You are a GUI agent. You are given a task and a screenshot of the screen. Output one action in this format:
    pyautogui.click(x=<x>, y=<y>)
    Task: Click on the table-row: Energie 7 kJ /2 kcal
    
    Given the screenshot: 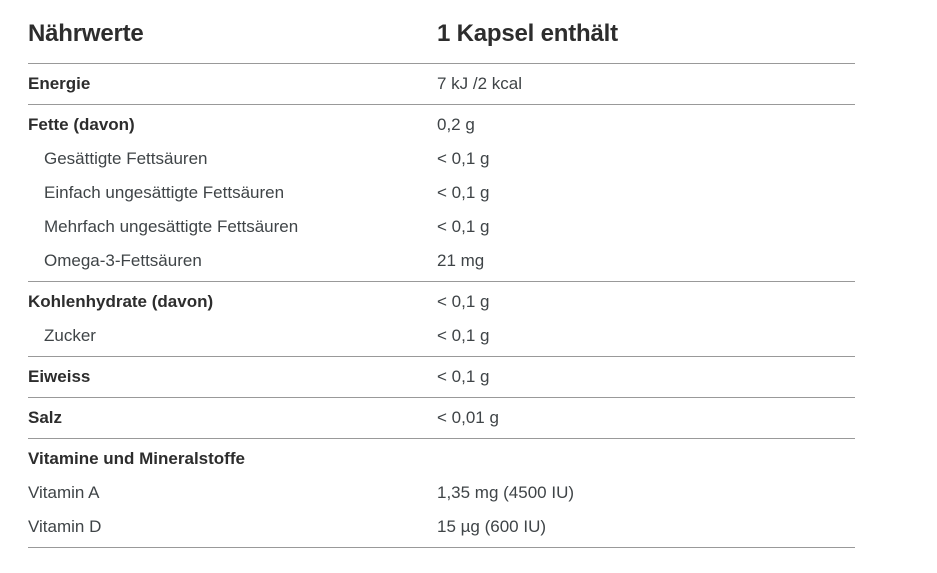 What is the action you would take?
    pyautogui.click(x=441, y=84)
    